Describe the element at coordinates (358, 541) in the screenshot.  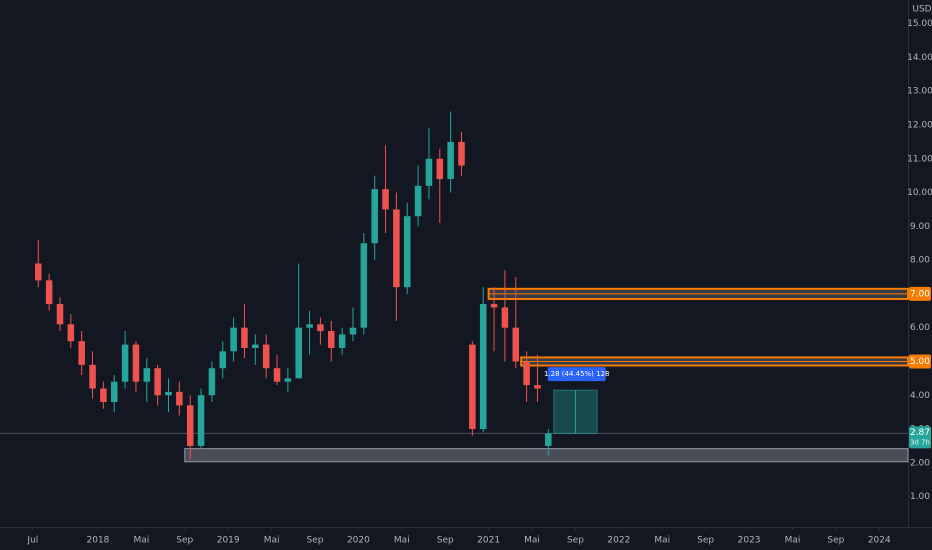
I see `x-tick-label: 2020` at that location.